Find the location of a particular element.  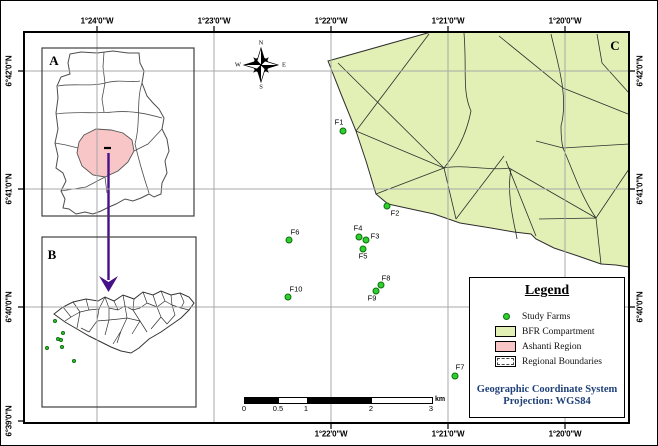

axis-label-top: 1°22'0"W is located at coordinates (331, 21).